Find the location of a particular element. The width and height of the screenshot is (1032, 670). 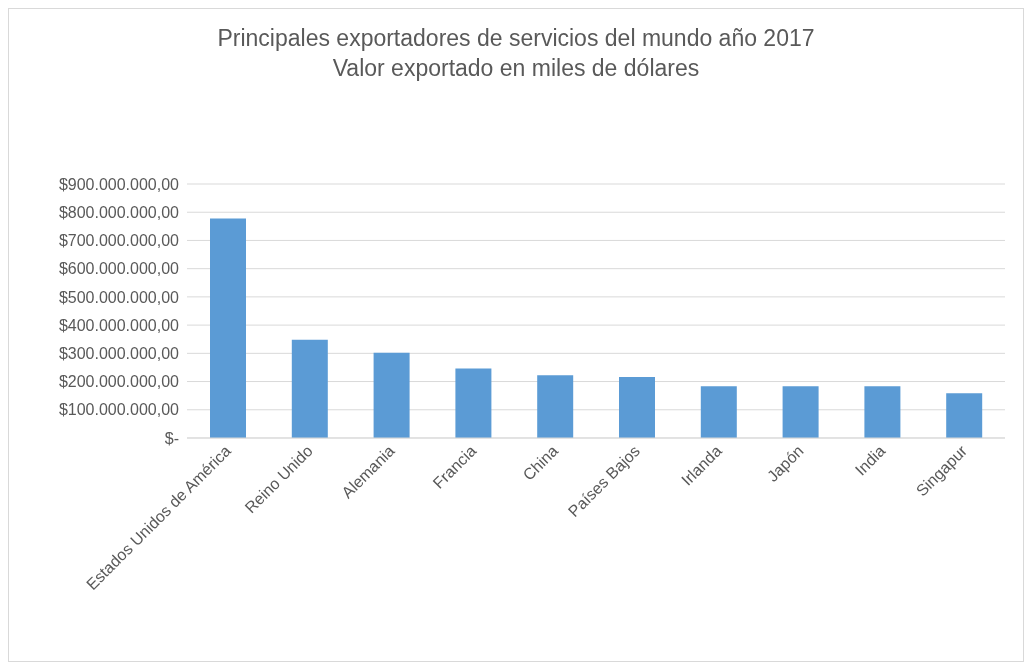

y-tick-label: $600.000.000,00 is located at coordinates (119, 269).